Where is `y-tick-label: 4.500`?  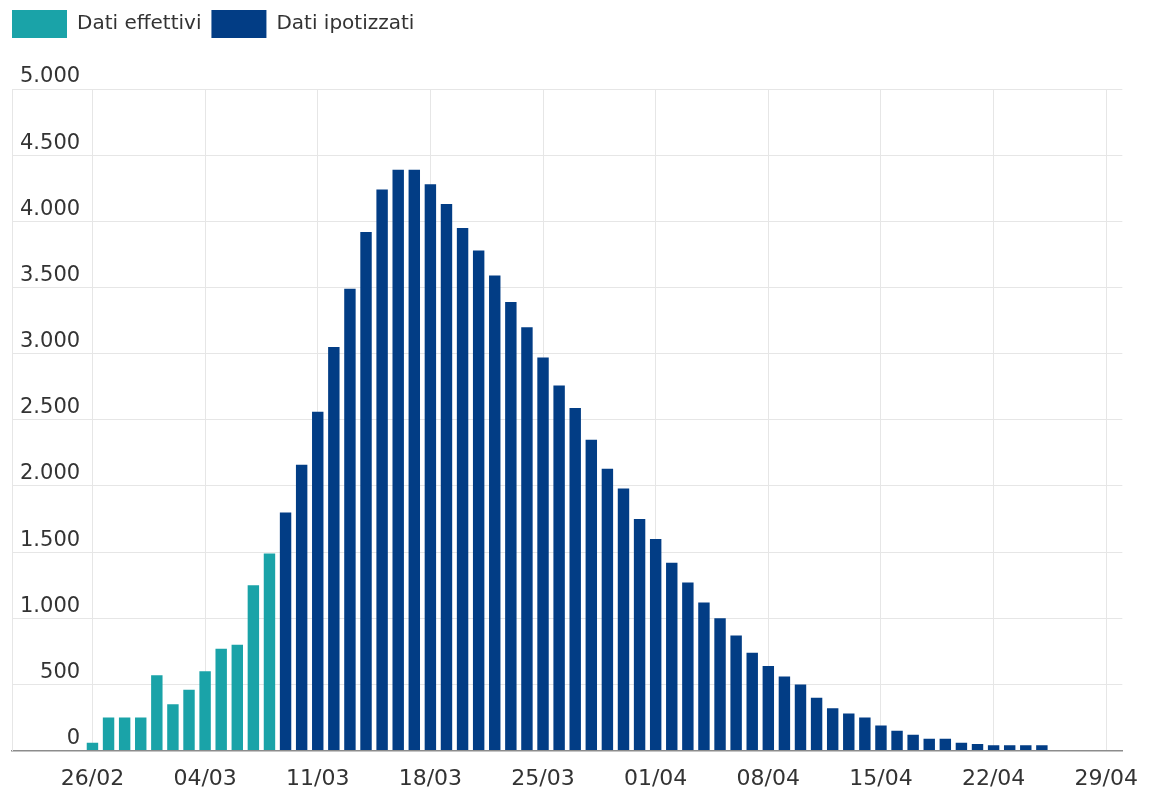
y-tick-label: 4.500 is located at coordinates (50, 141).